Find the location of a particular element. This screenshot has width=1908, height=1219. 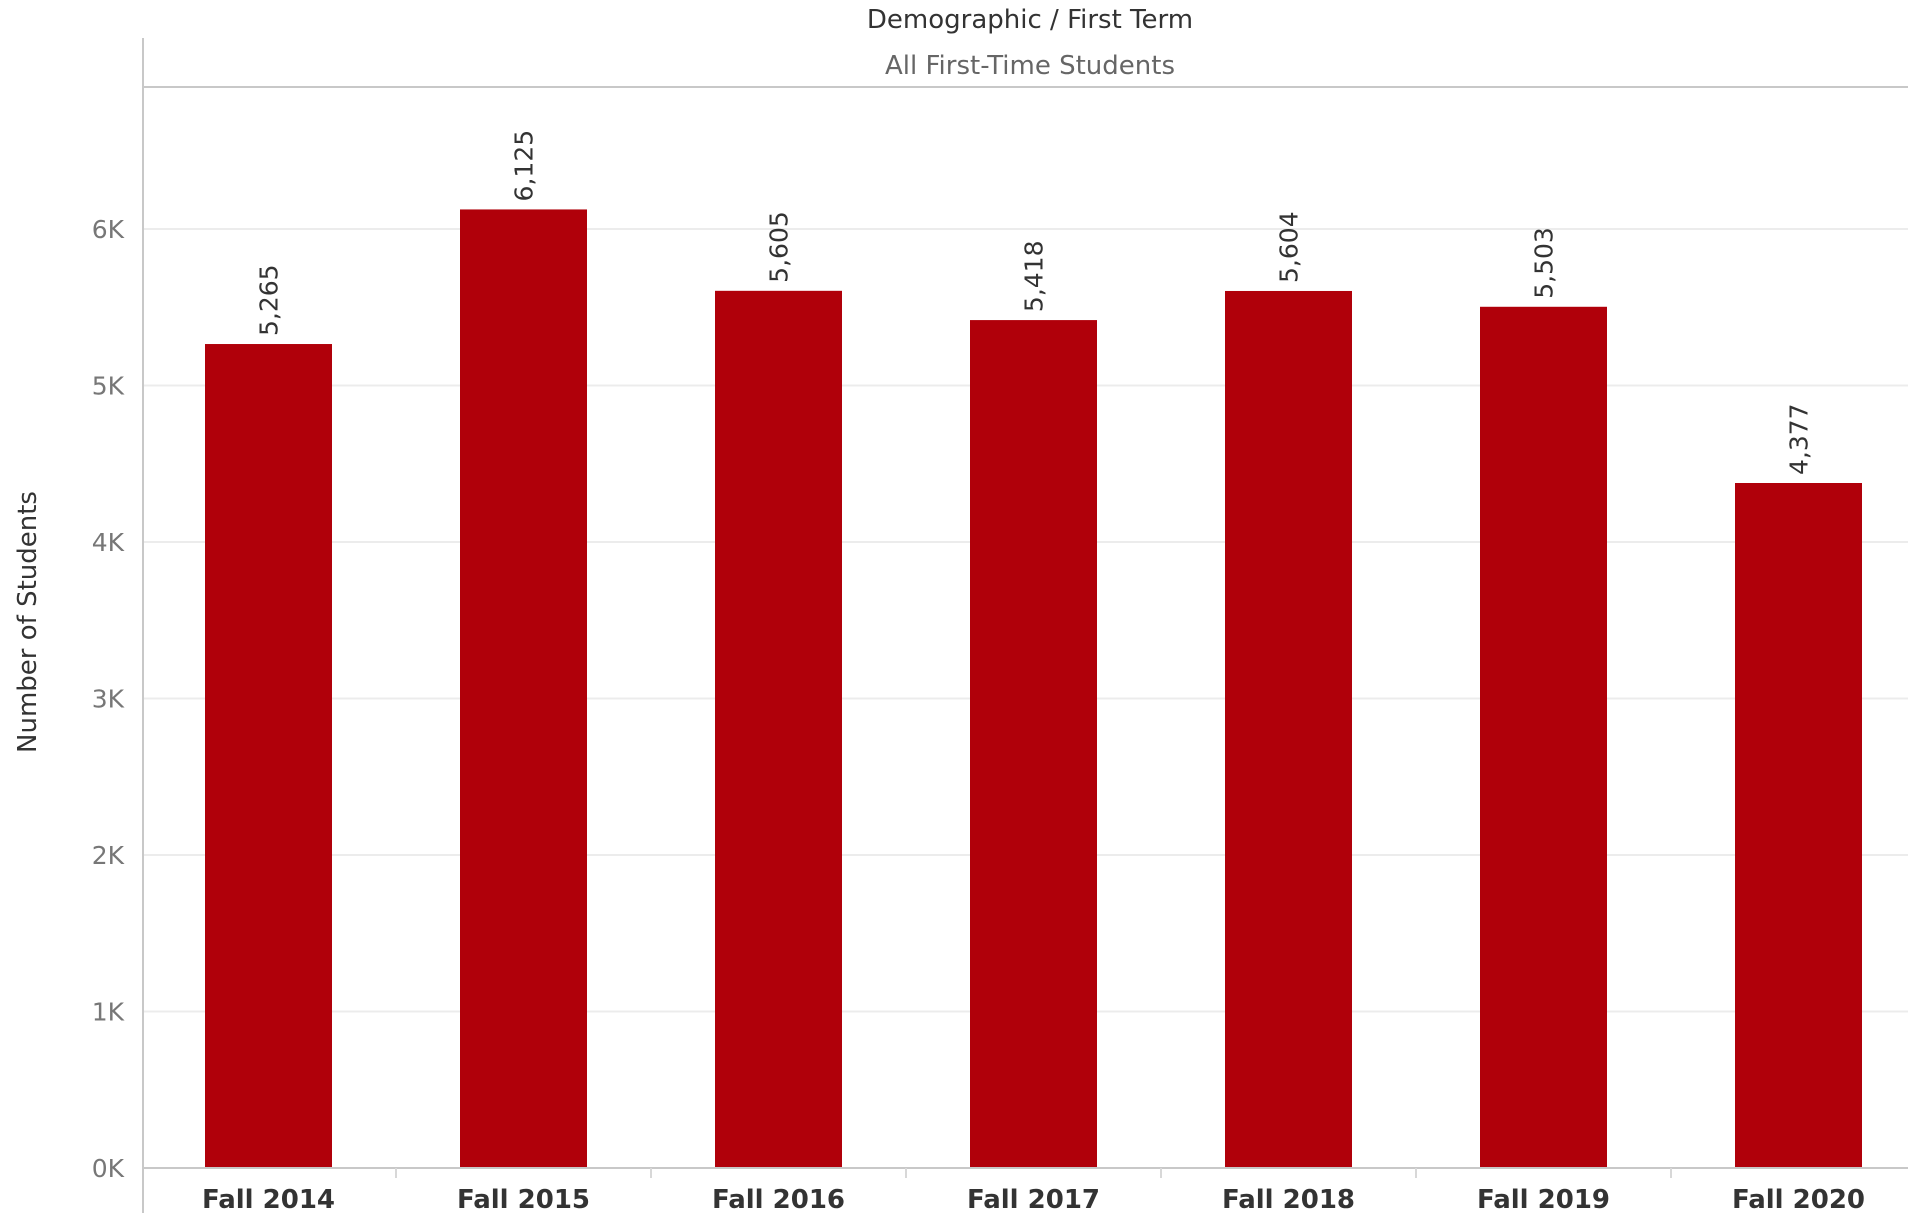

y-axis-ticks: 0K 1K 2K 3K 4K 5K 6K is located at coordinates (108, 699).